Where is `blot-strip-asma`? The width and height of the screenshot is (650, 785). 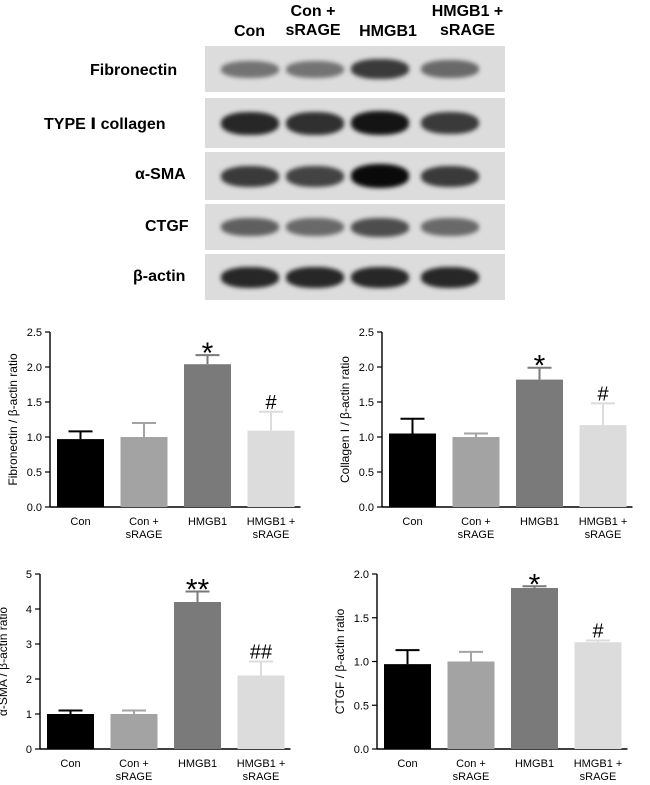 blot-strip-asma is located at coordinates (355, 176).